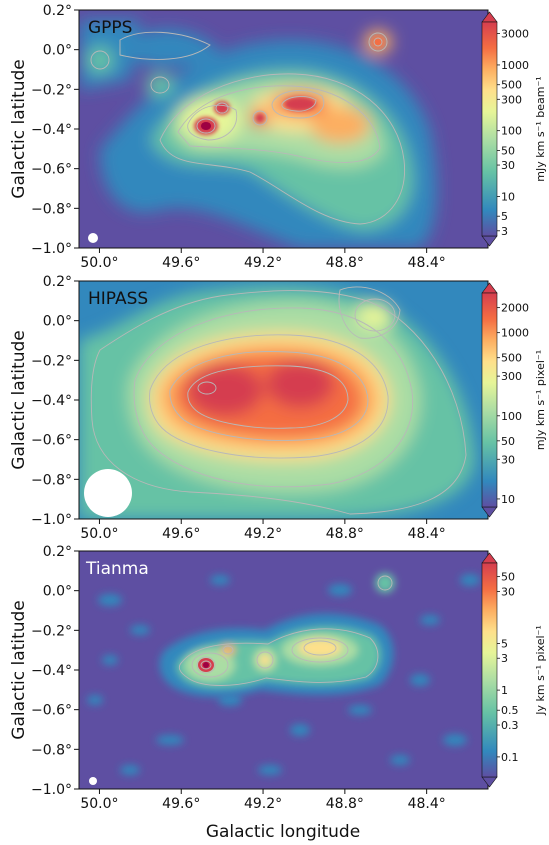  Describe the element at coordinates (540, 670) in the screenshot. I see `colorbar-label: Jy km s⁻¹ pixel⁻¹` at that location.